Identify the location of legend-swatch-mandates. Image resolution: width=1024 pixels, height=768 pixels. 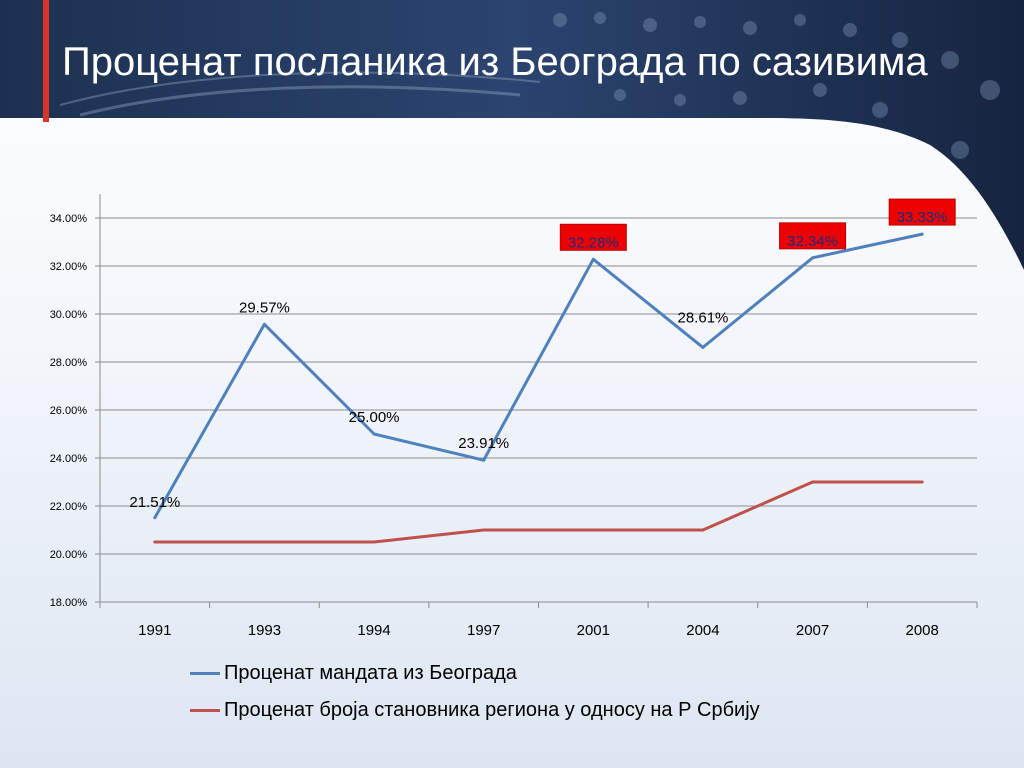
(205, 673).